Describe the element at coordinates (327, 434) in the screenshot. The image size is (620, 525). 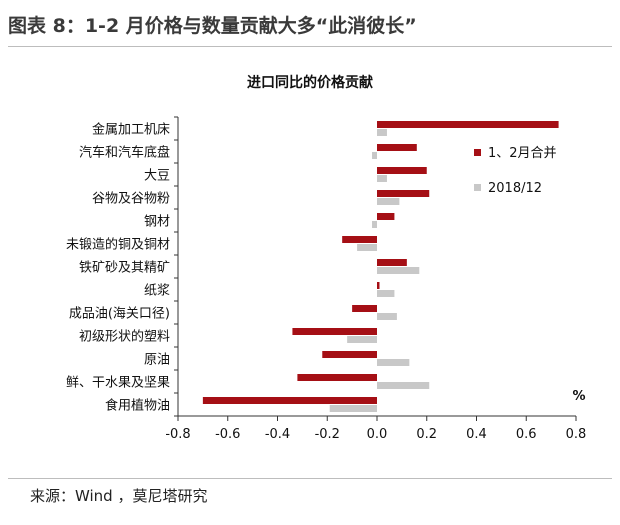
I see `x-tick-label: -0.2` at that location.